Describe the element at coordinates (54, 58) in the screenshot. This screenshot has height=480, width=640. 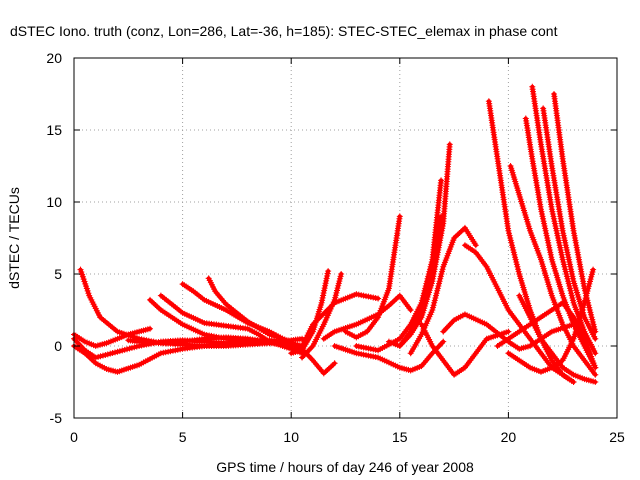
I see `y-tick-label: 20` at that location.